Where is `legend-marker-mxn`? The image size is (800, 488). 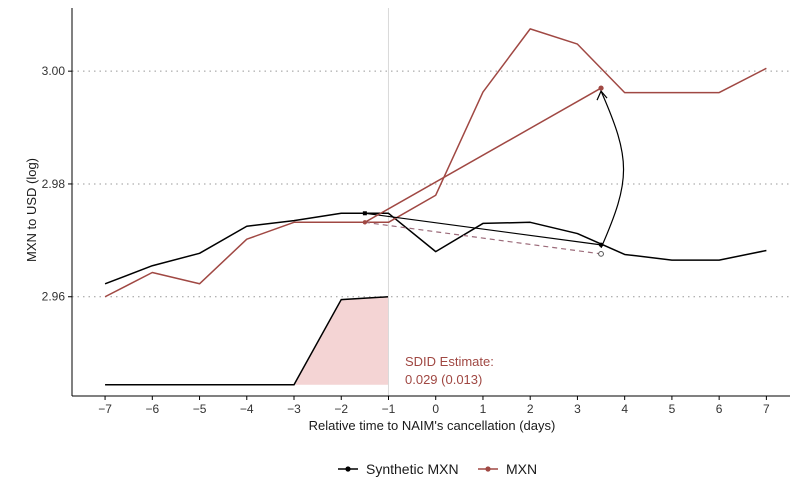 legend-marker-mxn is located at coordinates (488, 469).